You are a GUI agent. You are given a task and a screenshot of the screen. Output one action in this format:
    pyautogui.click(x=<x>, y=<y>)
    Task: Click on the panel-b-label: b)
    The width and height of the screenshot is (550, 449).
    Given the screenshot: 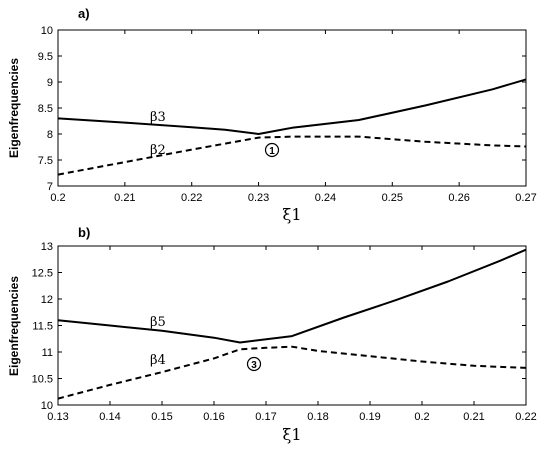 What is the action you would take?
    pyautogui.click(x=84, y=232)
    